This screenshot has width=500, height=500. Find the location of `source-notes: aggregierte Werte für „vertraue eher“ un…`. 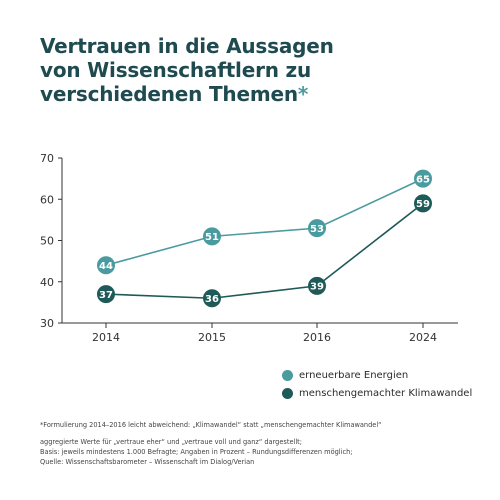

source-notes: aggregierte Werte für „vertraue eher“ un… is located at coordinates (260, 452).